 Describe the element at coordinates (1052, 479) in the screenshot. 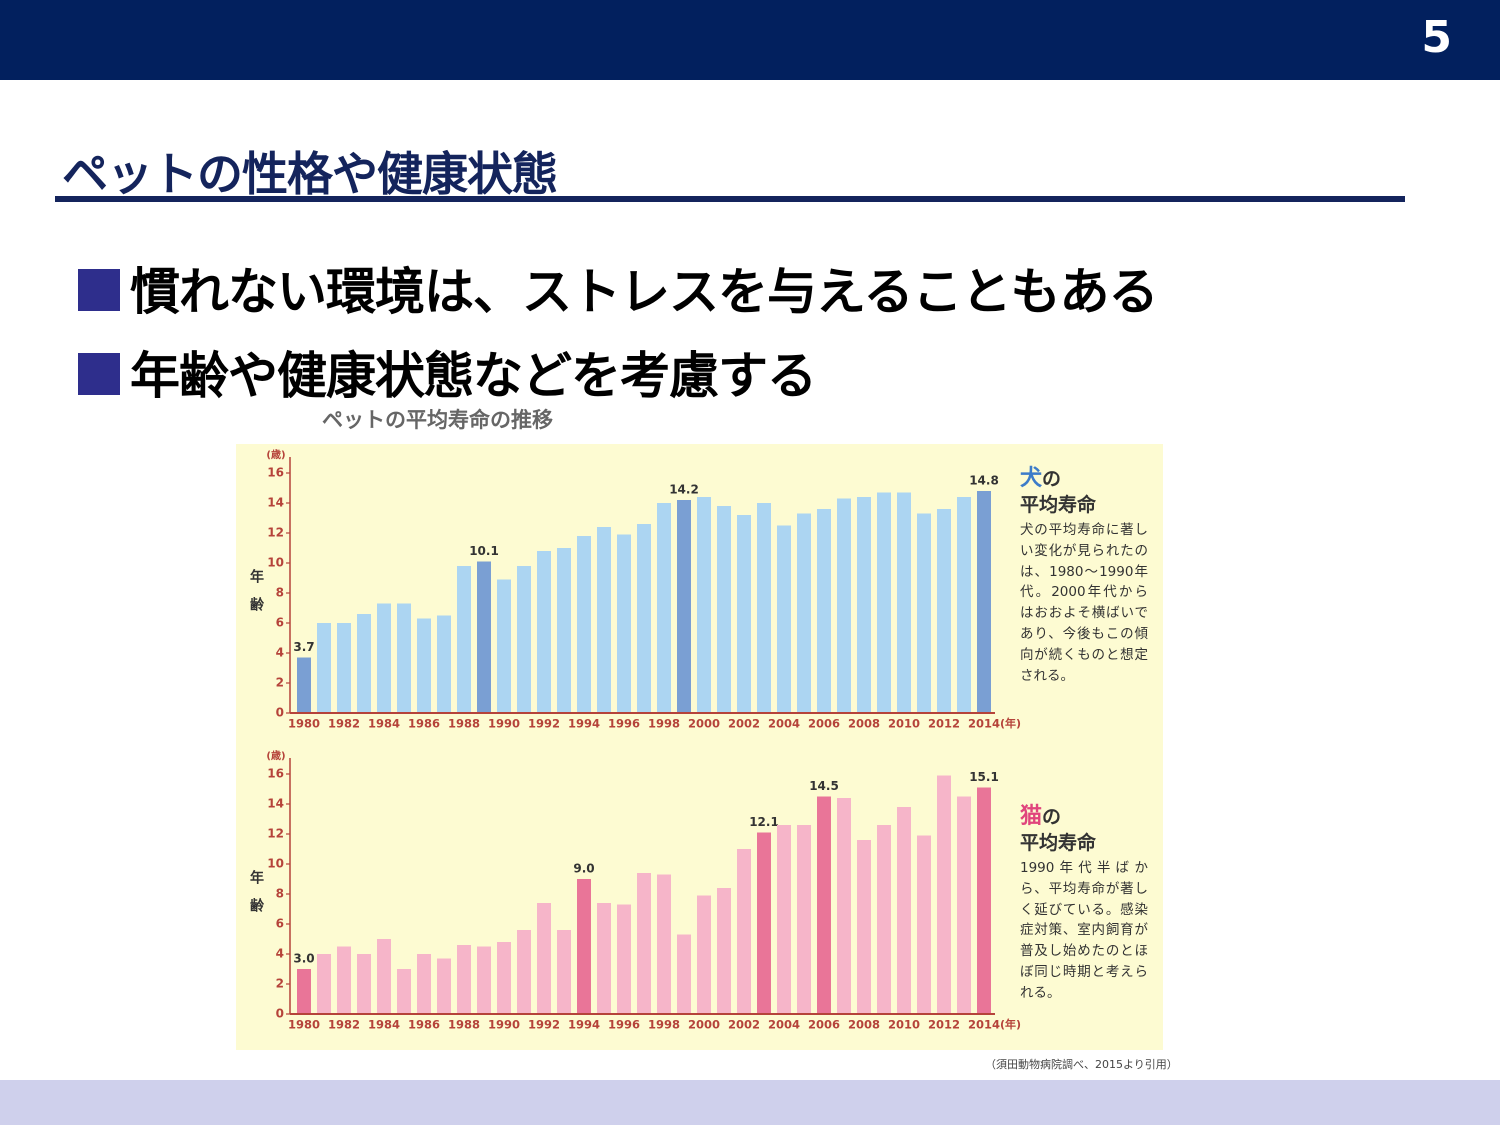

I see `side-title-rest: の` at that location.